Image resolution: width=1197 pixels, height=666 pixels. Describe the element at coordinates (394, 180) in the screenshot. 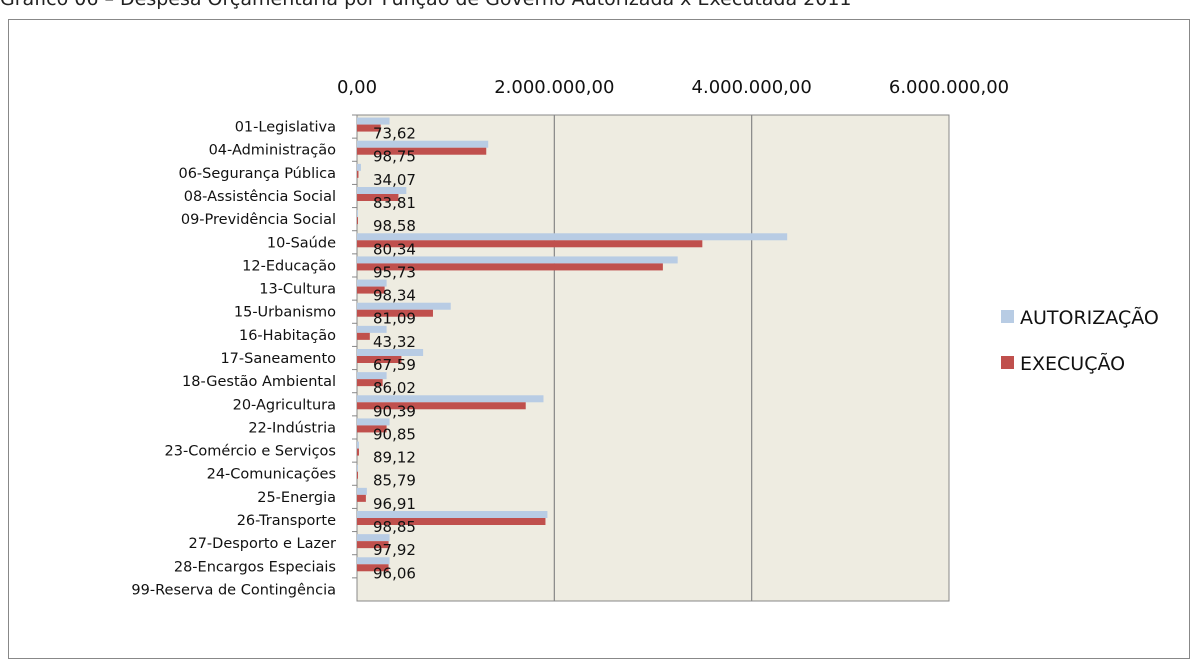

I see `data-label: 34,07` at that location.